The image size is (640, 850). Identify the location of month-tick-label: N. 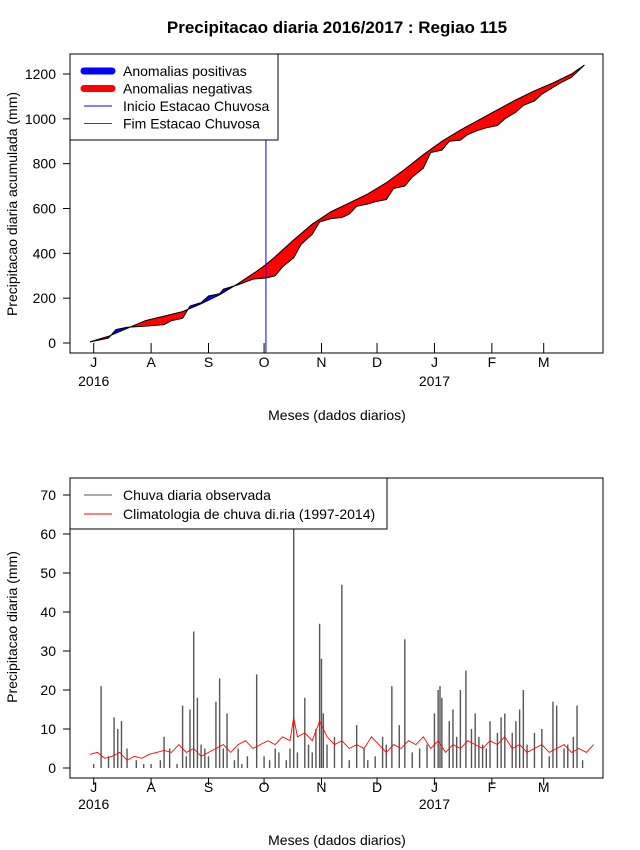
(321, 787).